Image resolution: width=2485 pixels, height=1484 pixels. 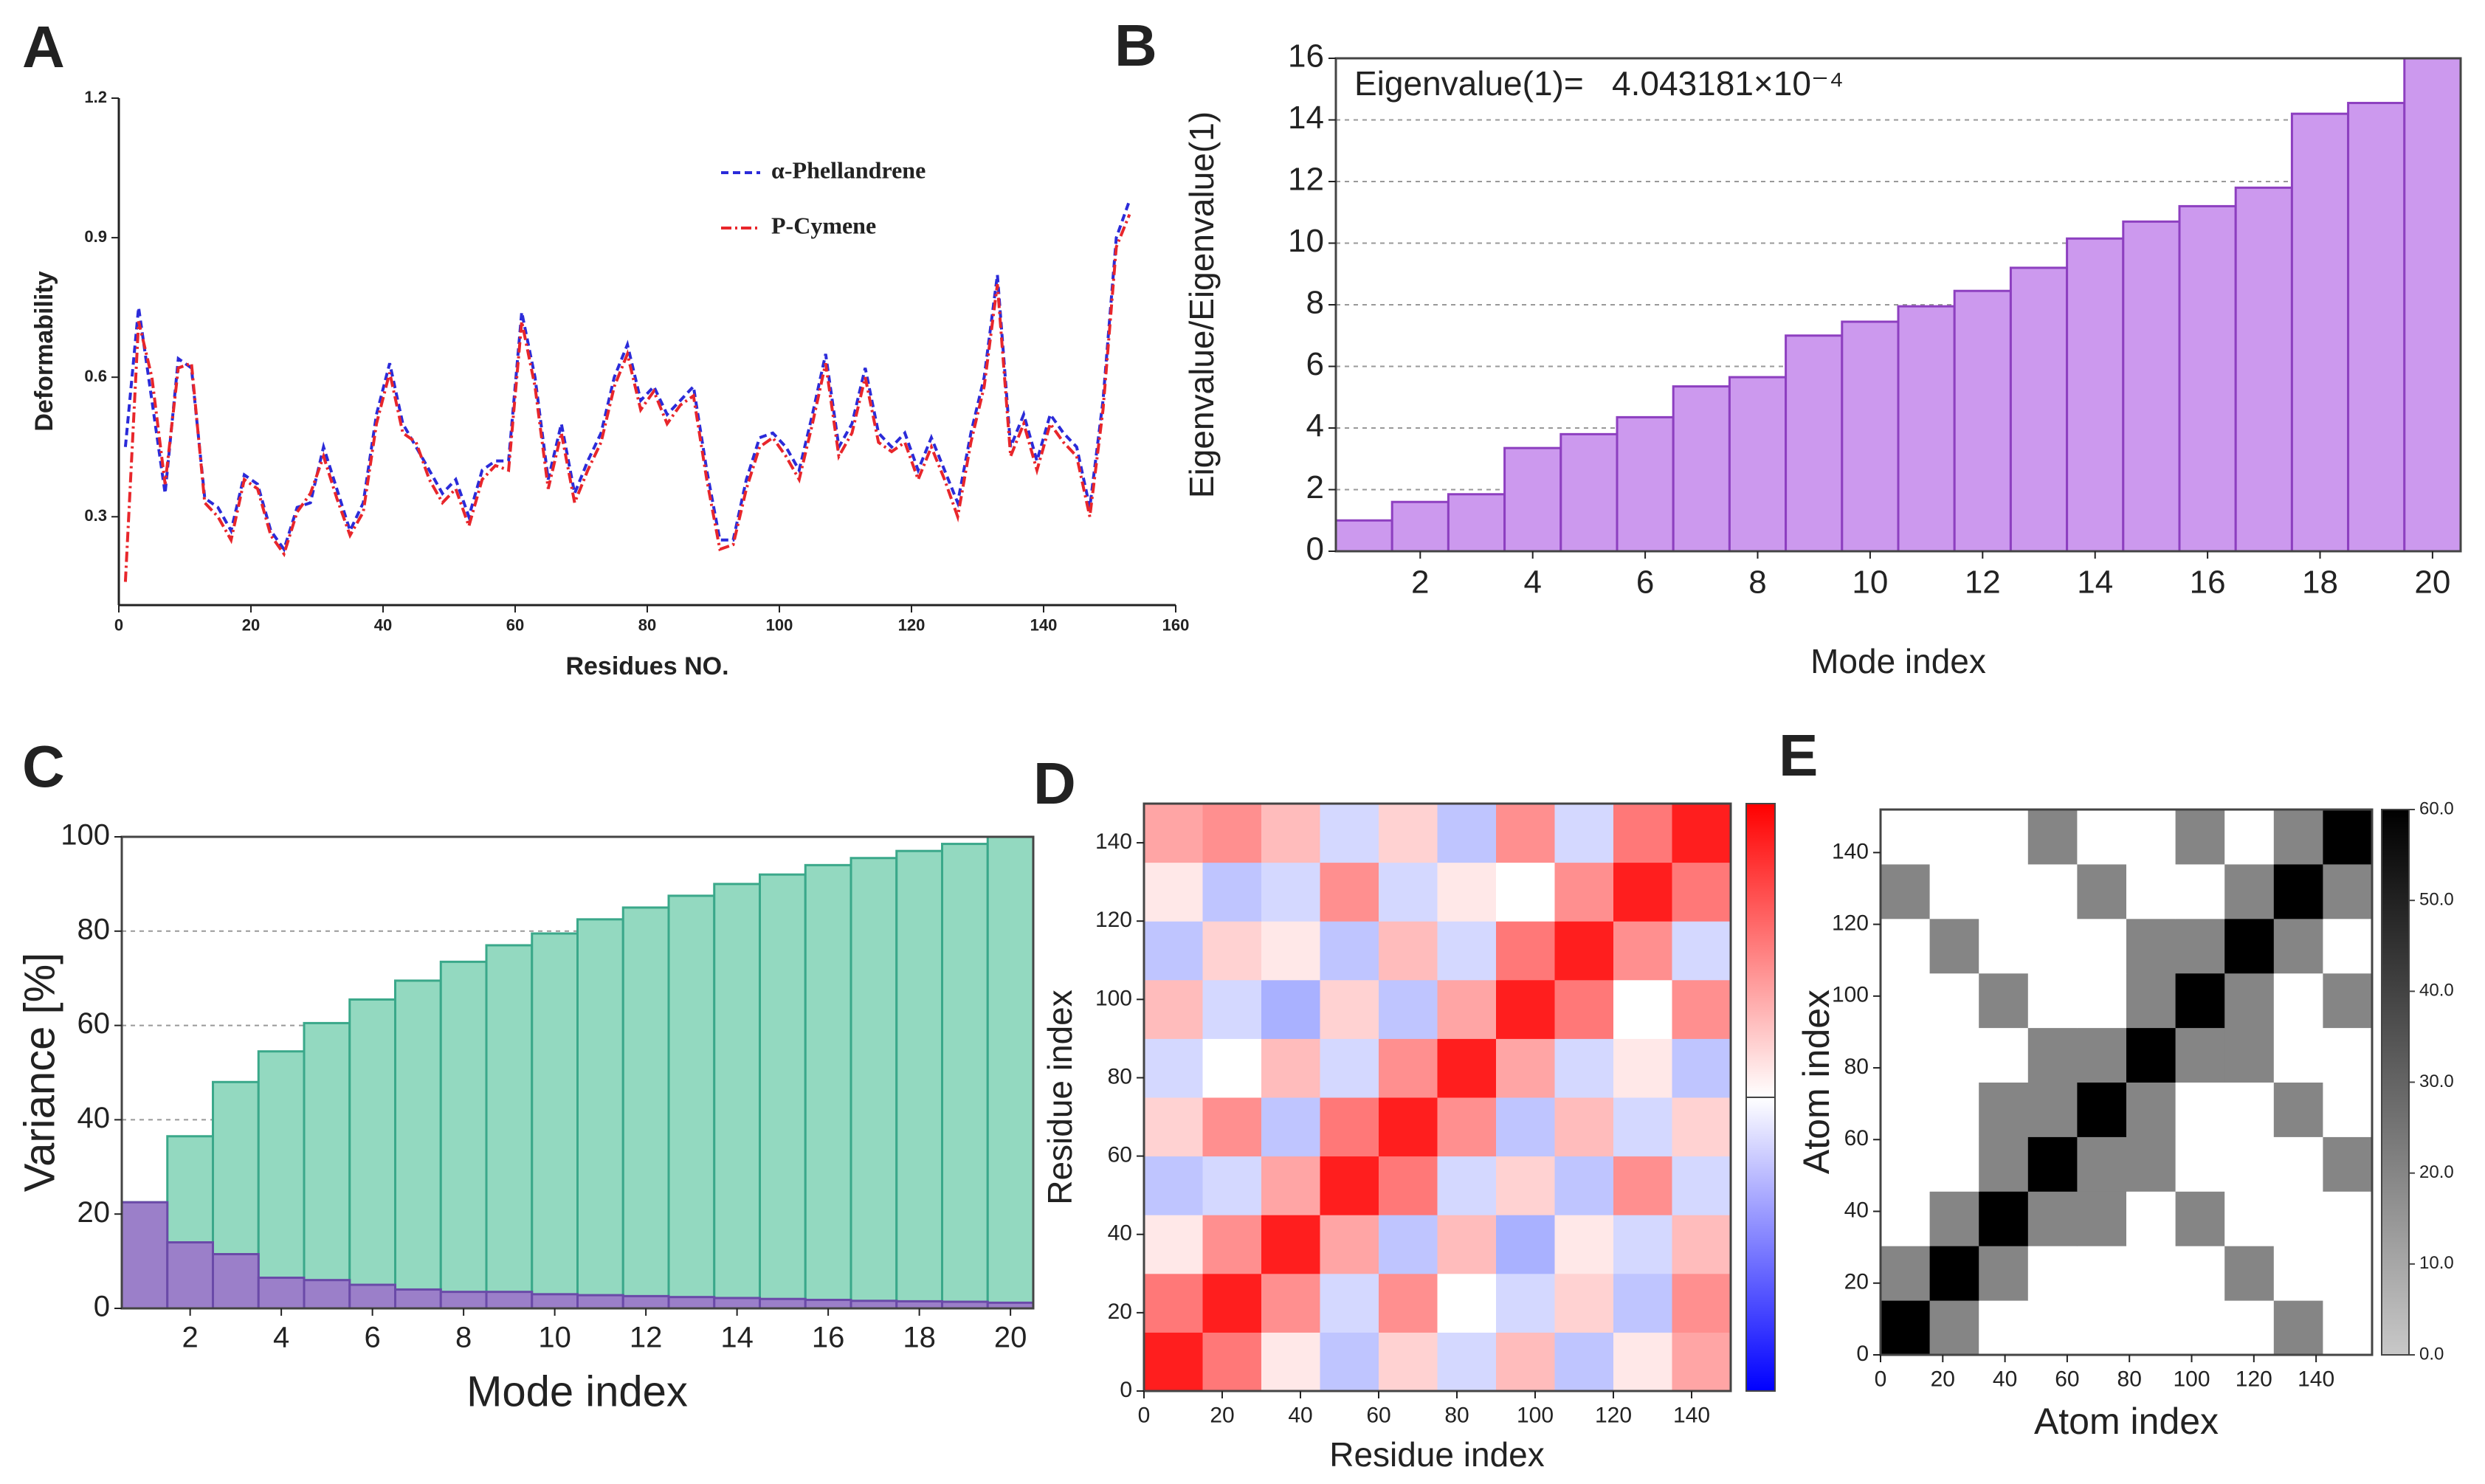 What do you see at coordinates (1856, 1138) in the screenshot?
I see `y-tick-label: 60` at bounding box center [1856, 1138].